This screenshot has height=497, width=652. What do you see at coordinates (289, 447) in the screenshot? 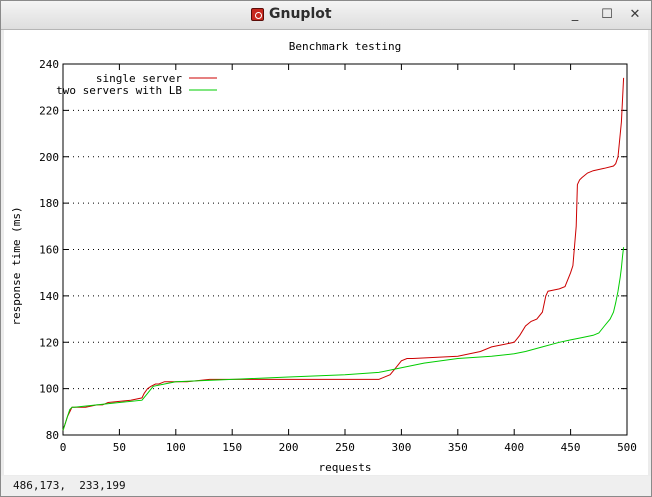
I see `x-tick-label: 200` at bounding box center [289, 447].